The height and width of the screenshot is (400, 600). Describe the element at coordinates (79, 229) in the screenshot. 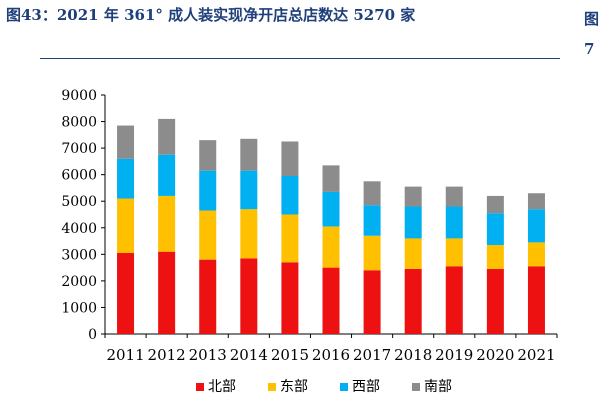

I see `y-tick-label: 4000` at that location.